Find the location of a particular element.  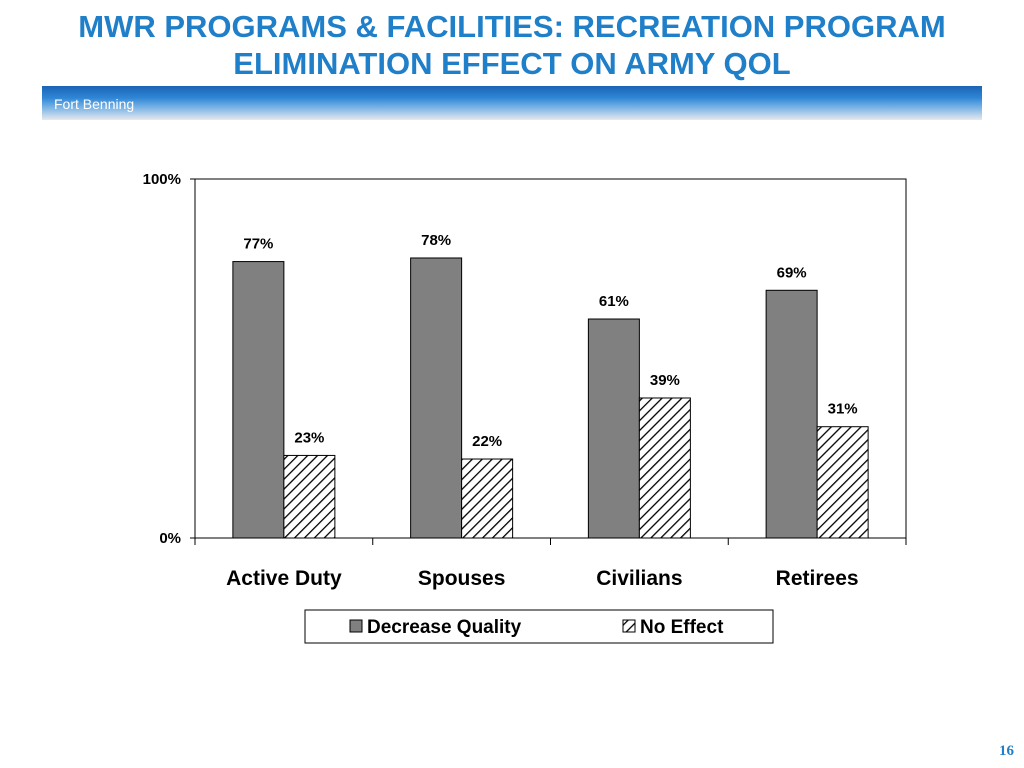

data-label: 69% is located at coordinates (792, 272).